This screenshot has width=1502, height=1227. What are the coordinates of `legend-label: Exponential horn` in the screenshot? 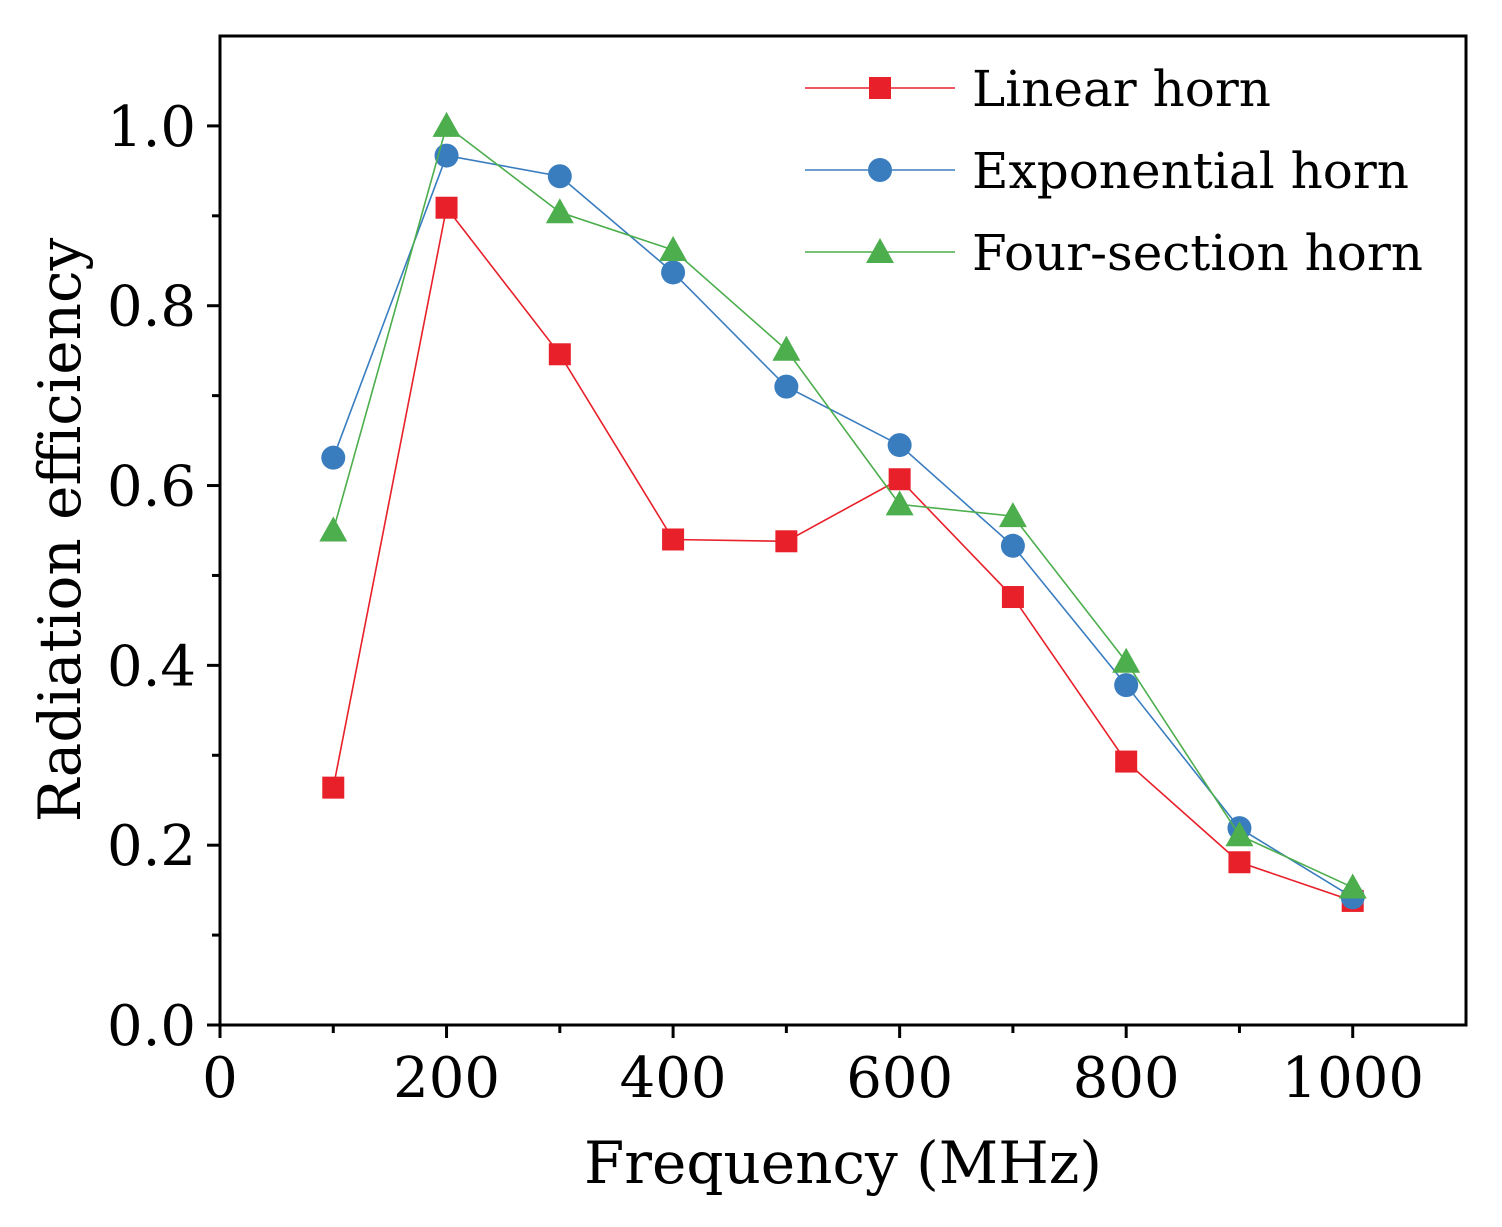 It's located at (1190, 171).